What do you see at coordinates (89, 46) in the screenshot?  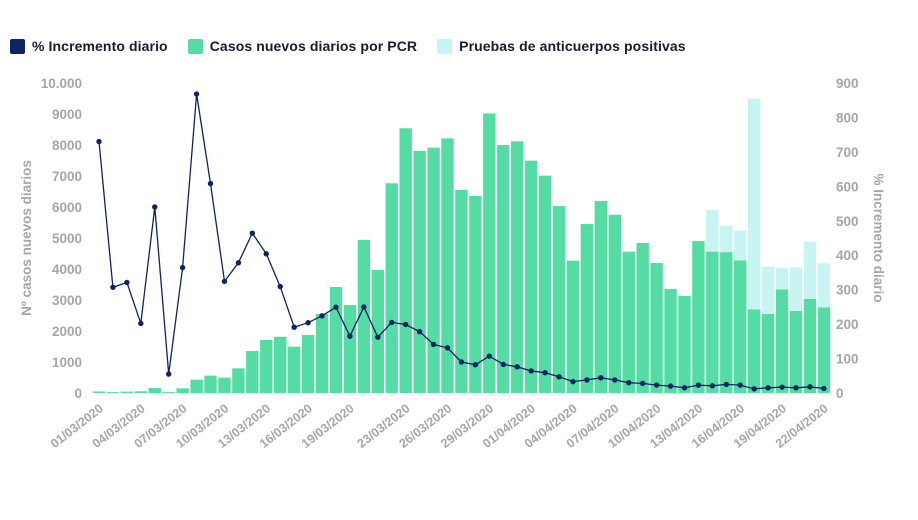 I see `legend-item-incremento-diario: % Incremento diario` at bounding box center [89, 46].